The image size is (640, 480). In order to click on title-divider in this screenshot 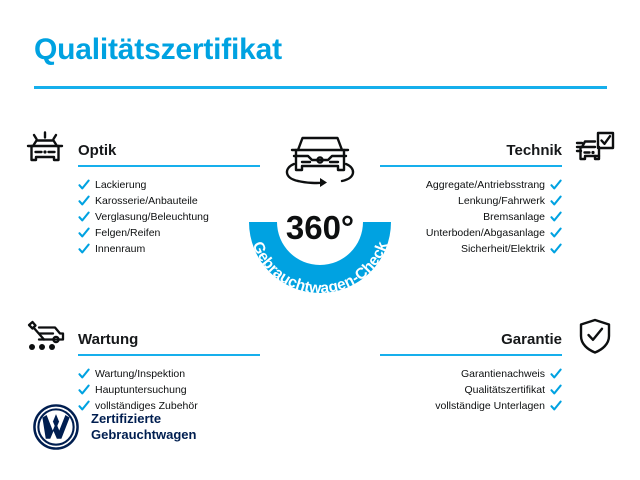, I will do `click(320, 87)`.